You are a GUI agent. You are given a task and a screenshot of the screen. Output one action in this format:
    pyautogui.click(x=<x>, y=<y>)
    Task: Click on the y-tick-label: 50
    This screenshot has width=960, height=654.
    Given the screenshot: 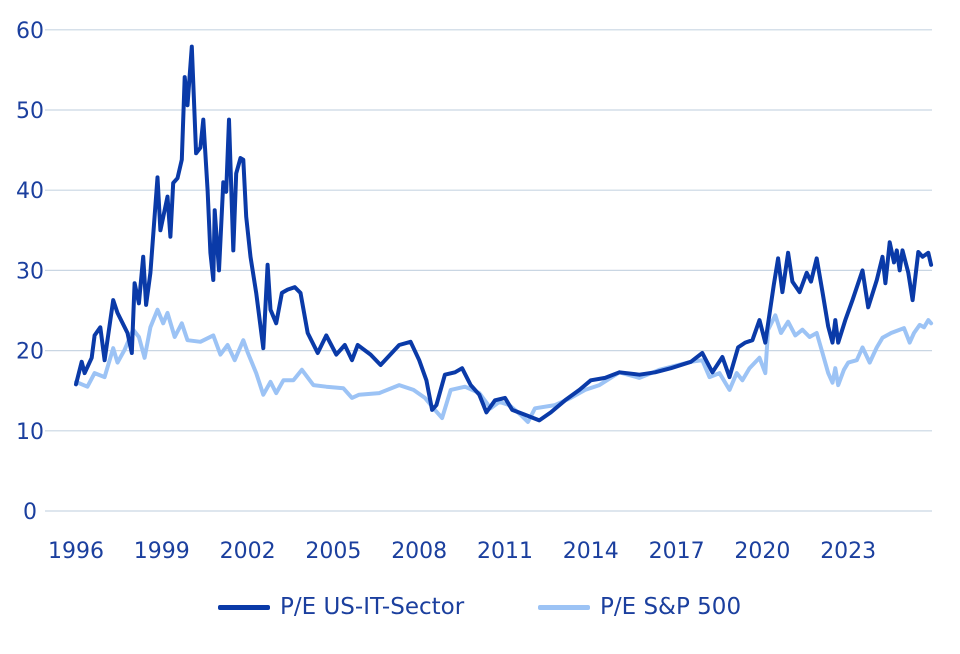 What is the action you would take?
    pyautogui.click(x=30, y=111)
    